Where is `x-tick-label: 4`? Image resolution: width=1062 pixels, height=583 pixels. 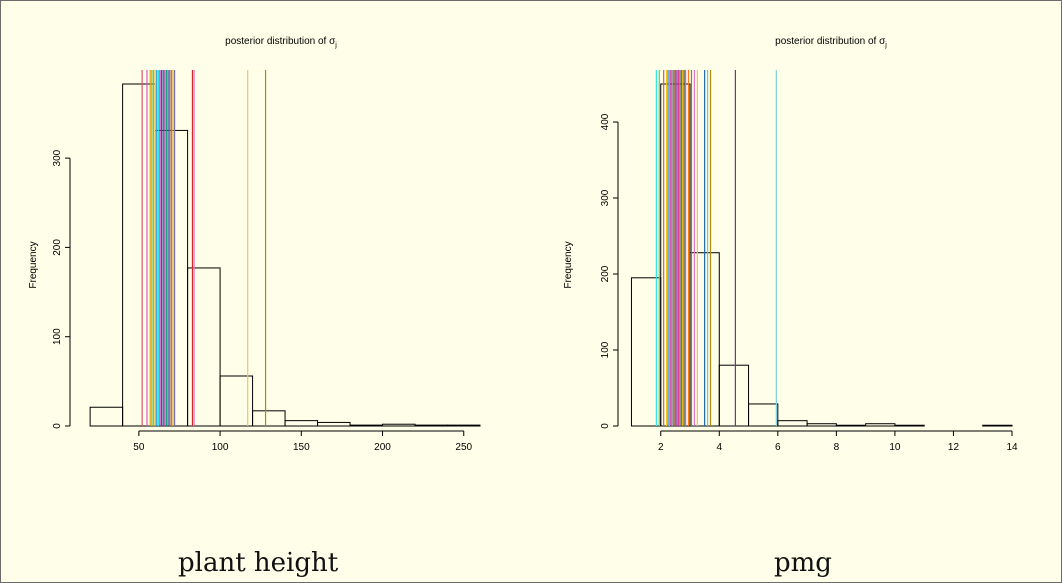
x-tick-label: 4 is located at coordinates (719, 447).